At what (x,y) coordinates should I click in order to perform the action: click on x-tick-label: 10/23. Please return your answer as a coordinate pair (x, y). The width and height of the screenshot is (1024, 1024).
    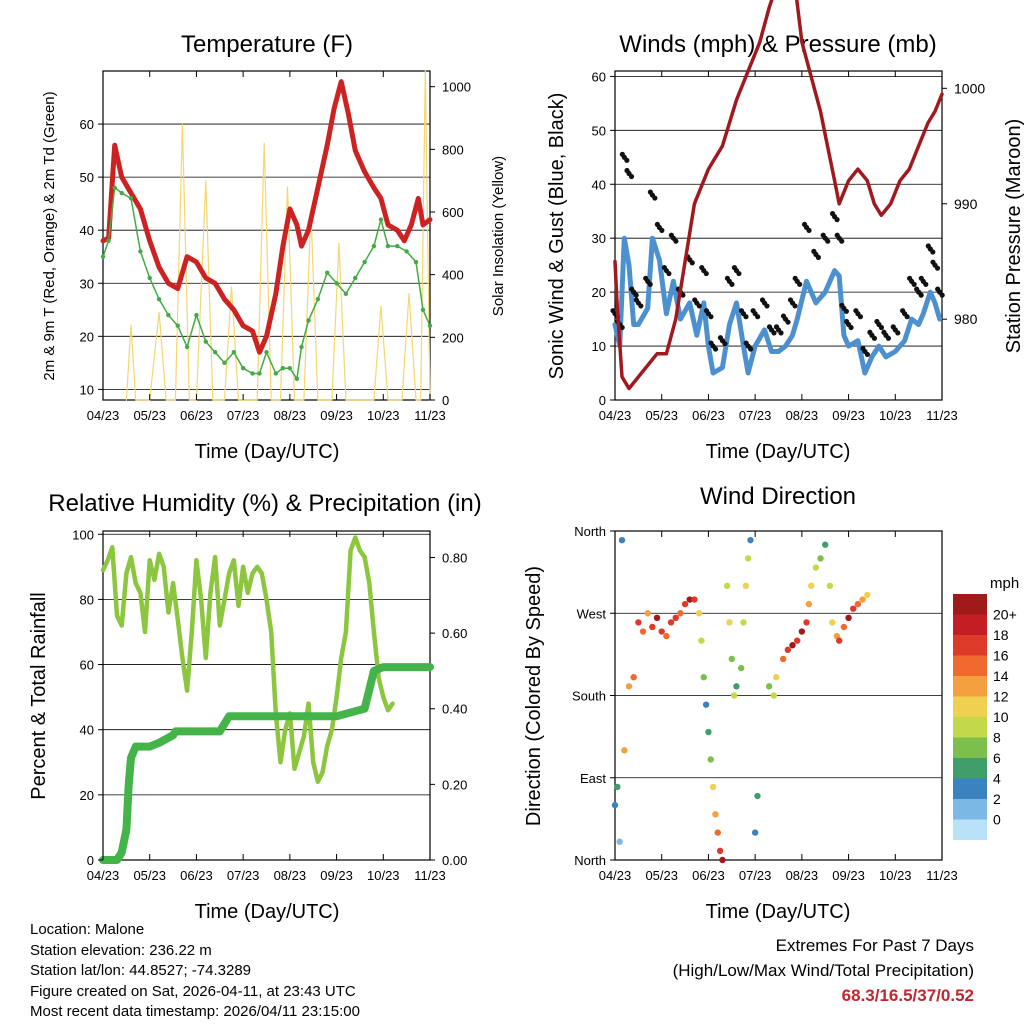
    Looking at the image, I should click on (383, 415).